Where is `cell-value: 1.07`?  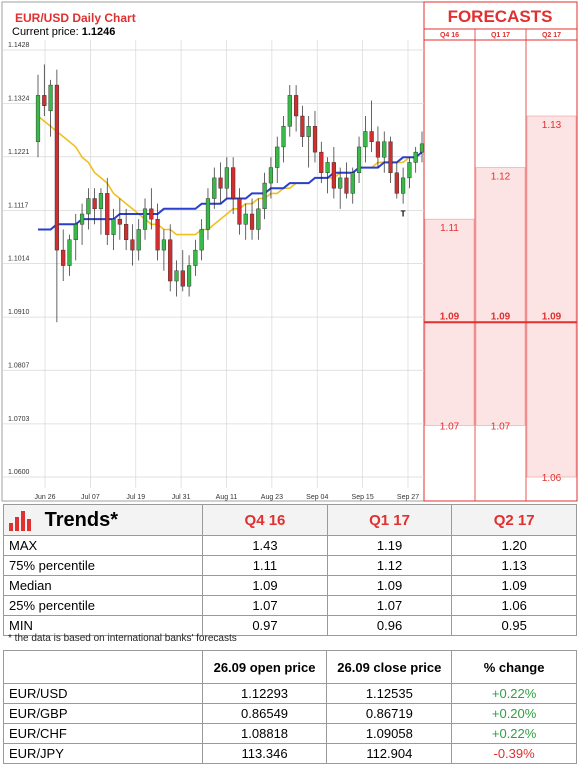
cell-value: 1.07 is located at coordinates (389, 605).